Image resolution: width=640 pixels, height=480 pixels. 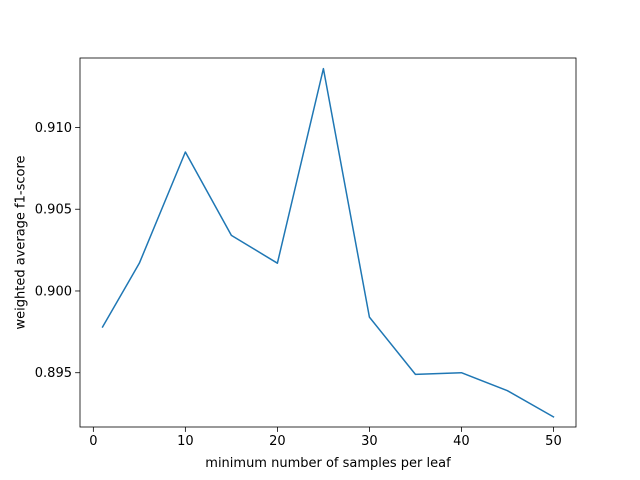 I want to click on y-tick-label: 0.895, so click(x=53, y=373).